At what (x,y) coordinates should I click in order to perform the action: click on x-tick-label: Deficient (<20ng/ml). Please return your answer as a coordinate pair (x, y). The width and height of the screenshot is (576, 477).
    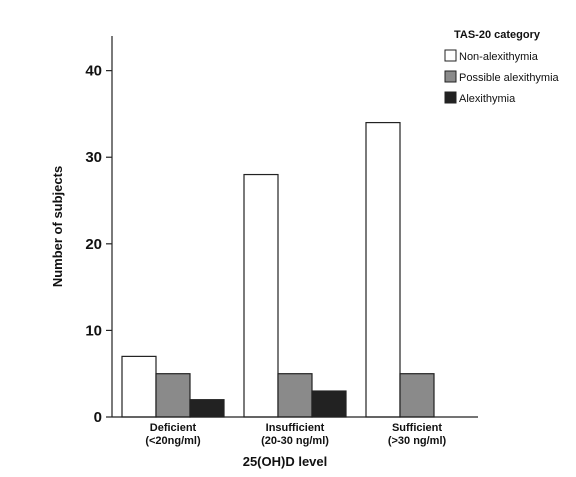
    Looking at the image, I should click on (173, 434).